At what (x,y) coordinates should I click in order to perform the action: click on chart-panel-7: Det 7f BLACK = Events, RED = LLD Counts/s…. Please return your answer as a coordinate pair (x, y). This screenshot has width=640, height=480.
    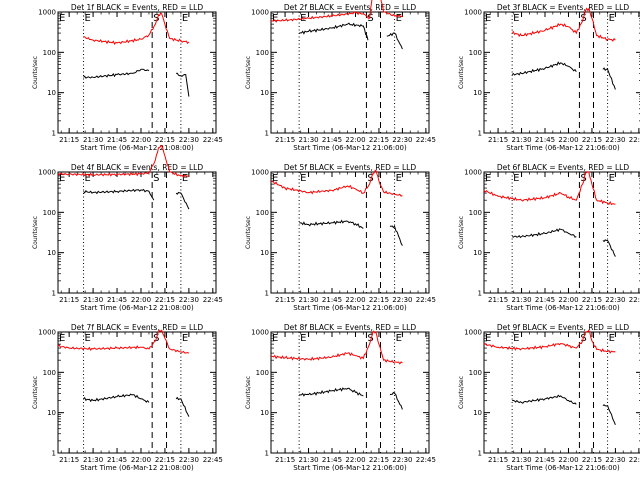
    Looking at the image, I should click on (127, 397).